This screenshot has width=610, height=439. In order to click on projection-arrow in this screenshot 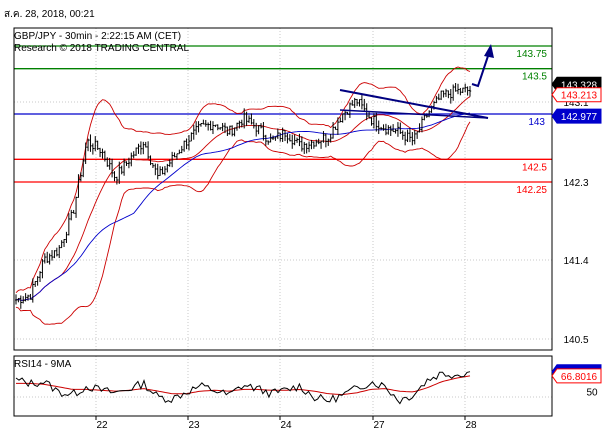, I will do `click(481, 68)`.